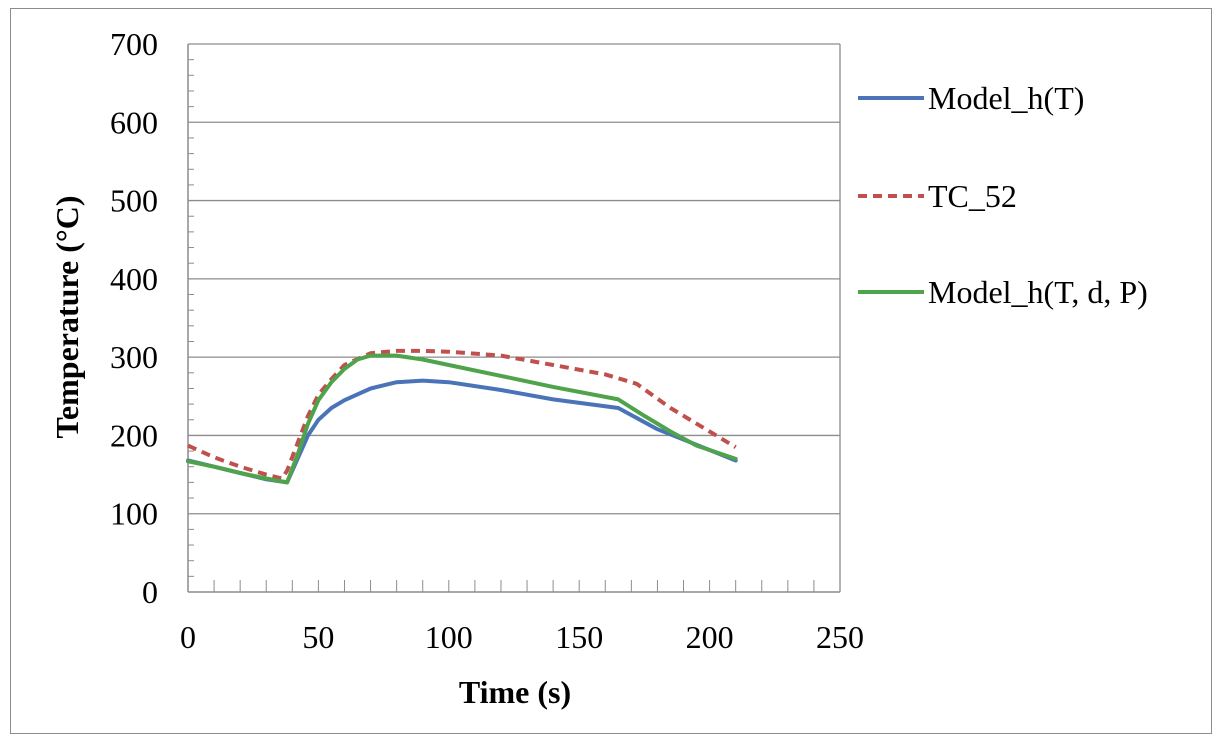 Image resolution: width=1224 pixels, height=744 pixels. Describe the element at coordinates (134, 357) in the screenshot. I see `y-tick-label: 300` at that location.